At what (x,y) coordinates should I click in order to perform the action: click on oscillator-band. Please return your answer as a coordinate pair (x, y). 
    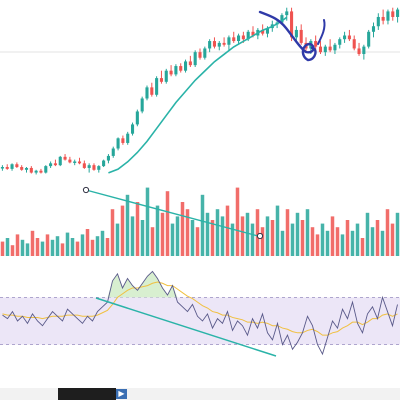
    Looking at the image, I should click on (200, 321).